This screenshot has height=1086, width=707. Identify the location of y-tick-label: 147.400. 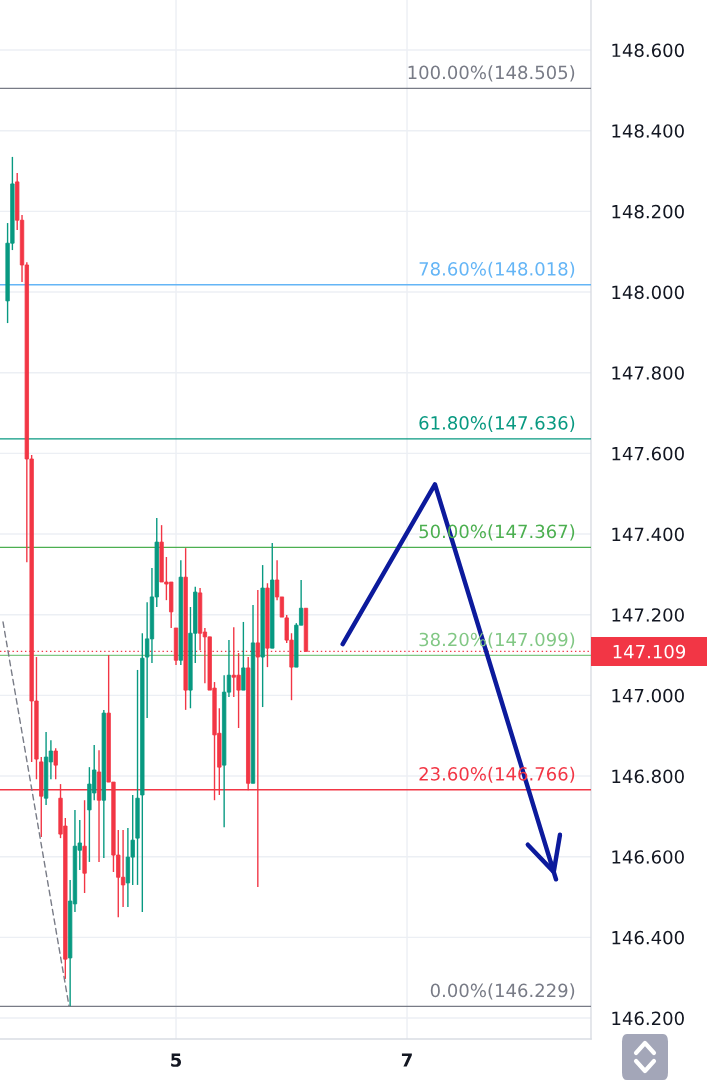
(648, 534).